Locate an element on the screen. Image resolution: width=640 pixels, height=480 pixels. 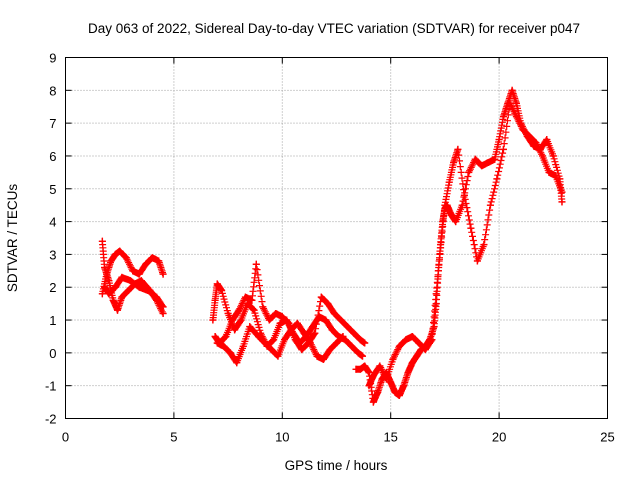
x-tick-label: 25 is located at coordinates (607, 437).